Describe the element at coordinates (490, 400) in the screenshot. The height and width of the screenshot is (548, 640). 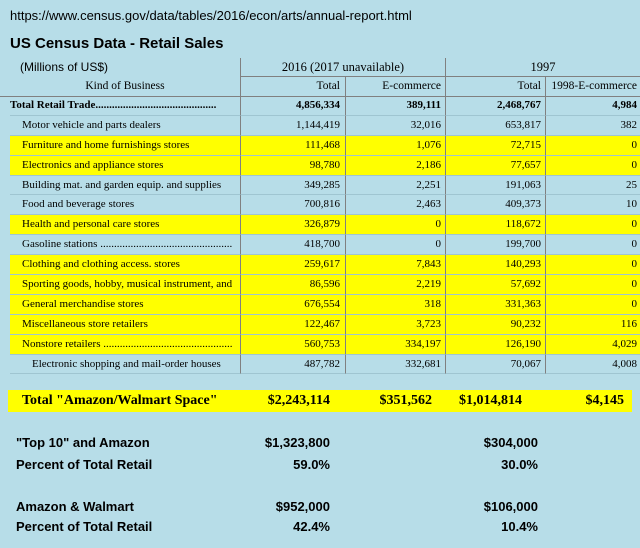
I see `total-value: $1,014,814` at that location.